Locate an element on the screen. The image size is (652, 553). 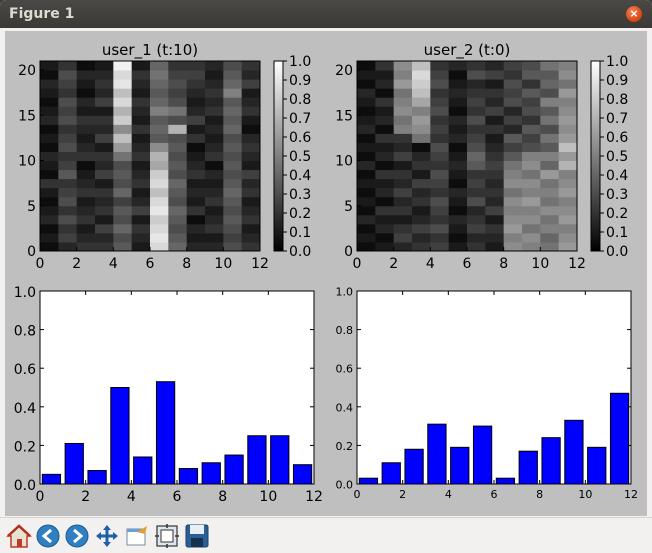
subplots-button is located at coordinates (167, 536).